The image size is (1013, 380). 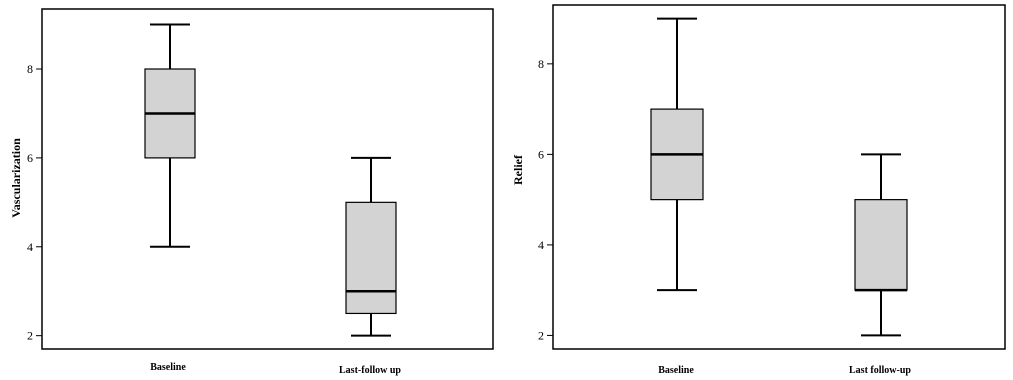 I want to click on right-y-tick-label-2: 6, so click(x=541, y=154).